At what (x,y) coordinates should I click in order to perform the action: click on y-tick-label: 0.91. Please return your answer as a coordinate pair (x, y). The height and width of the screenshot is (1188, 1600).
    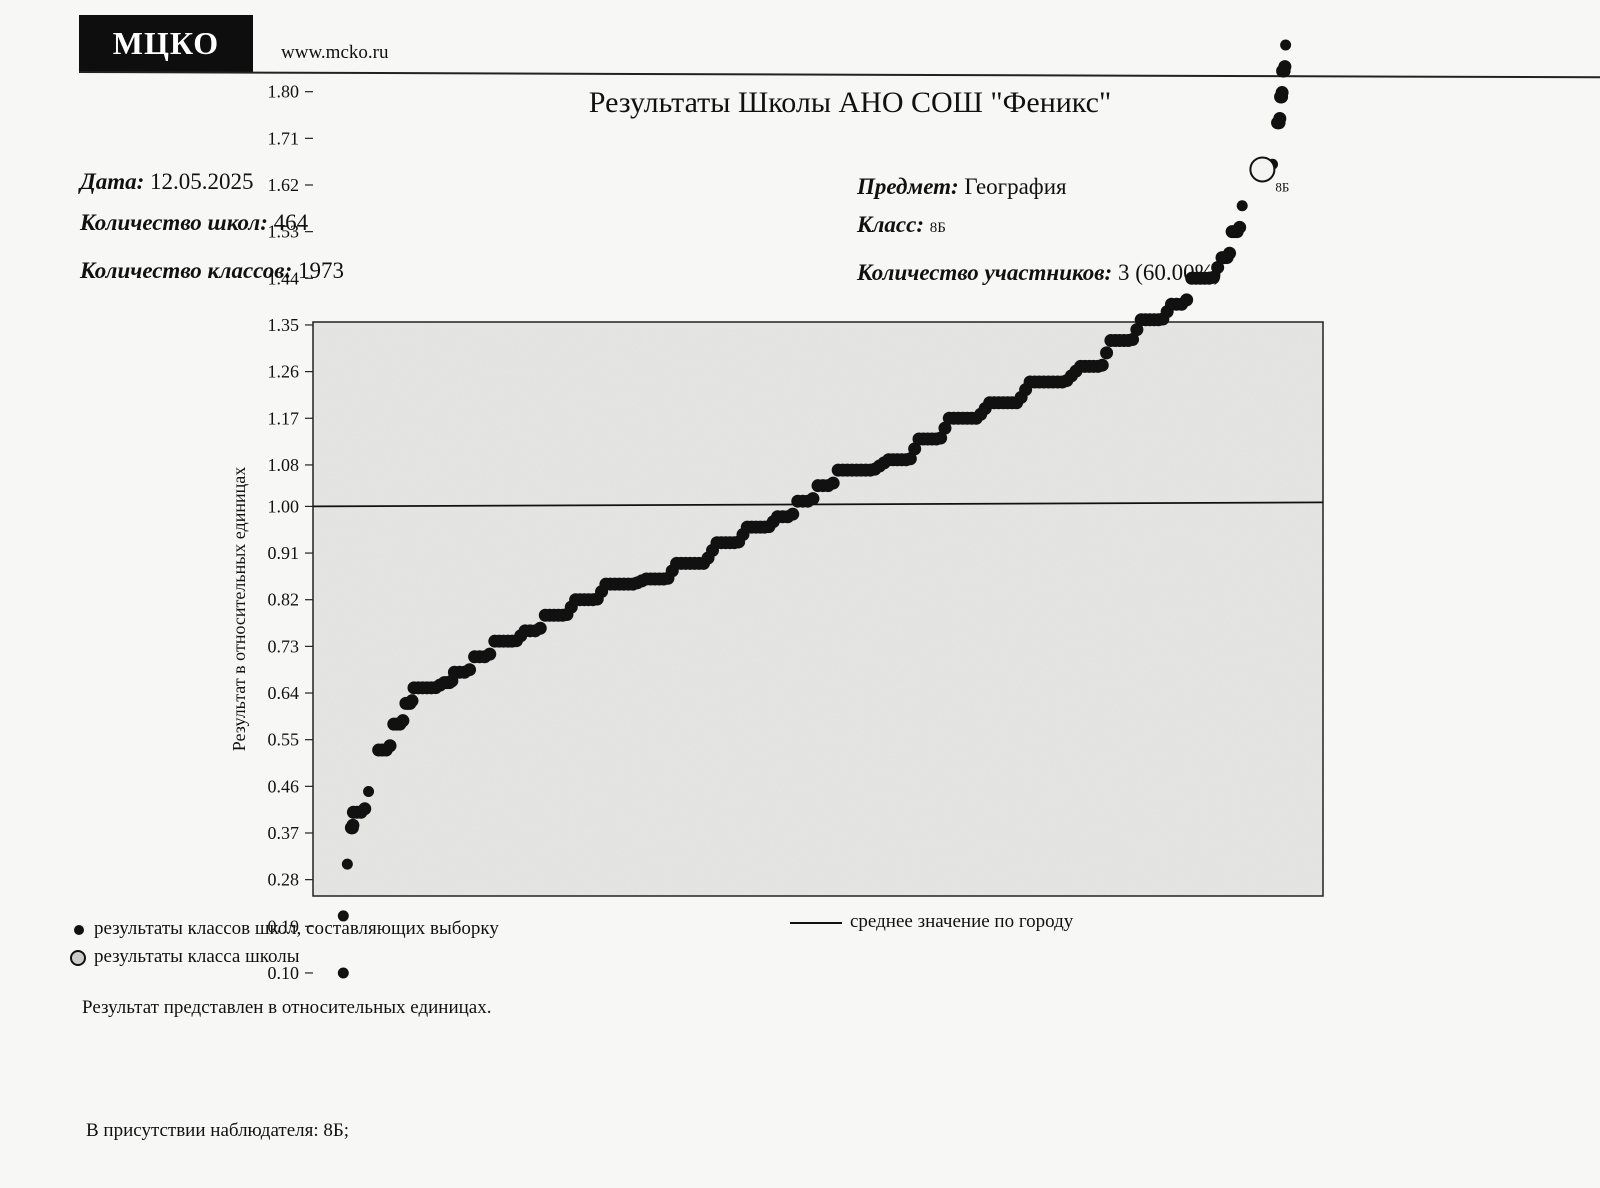
    Looking at the image, I should click on (284, 553).